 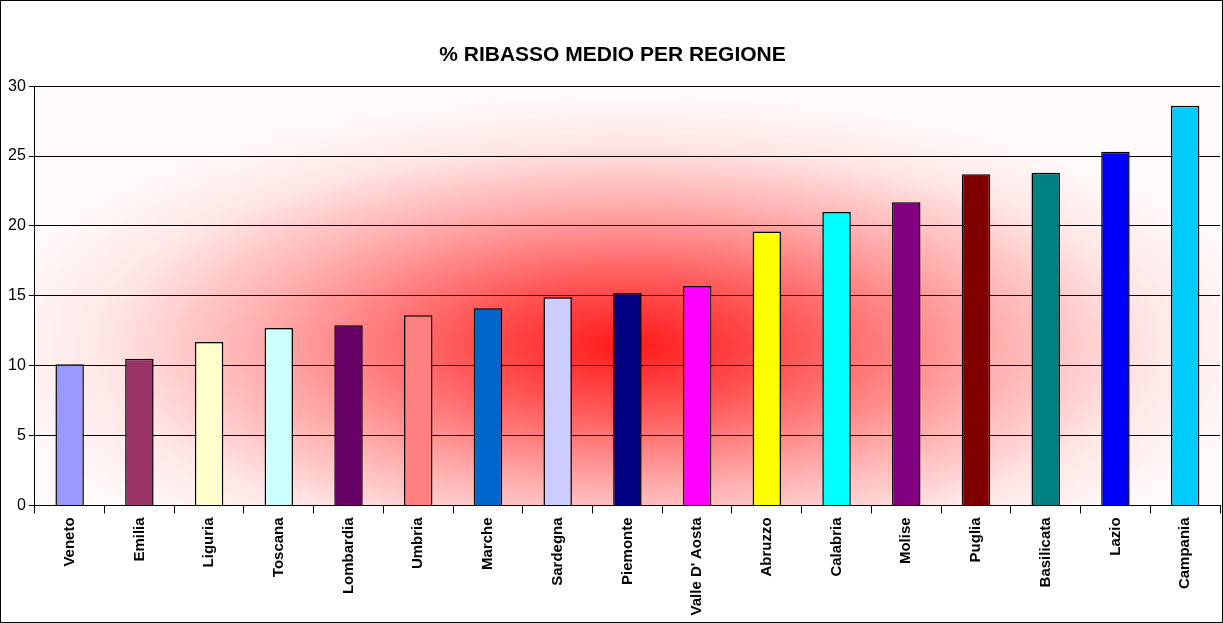 I want to click on x-tick-label: Lombardia, so click(x=347, y=555).